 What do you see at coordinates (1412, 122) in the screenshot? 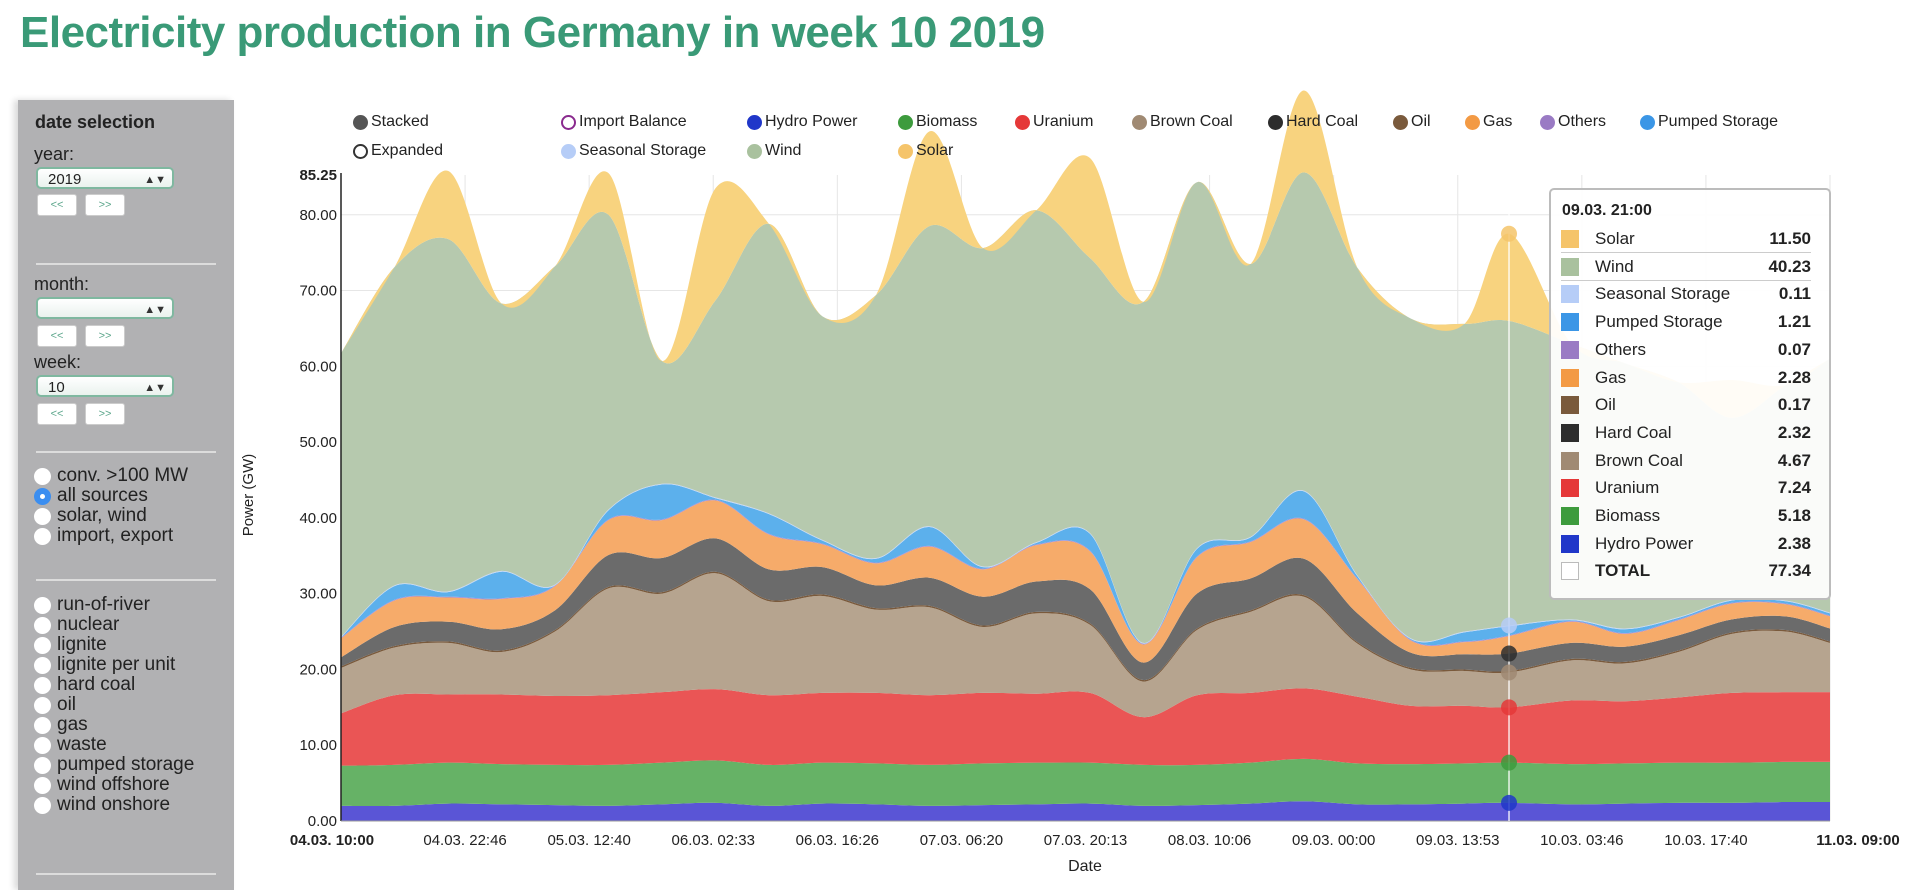
I see `legend-item-oil: Oil` at bounding box center [1412, 122].